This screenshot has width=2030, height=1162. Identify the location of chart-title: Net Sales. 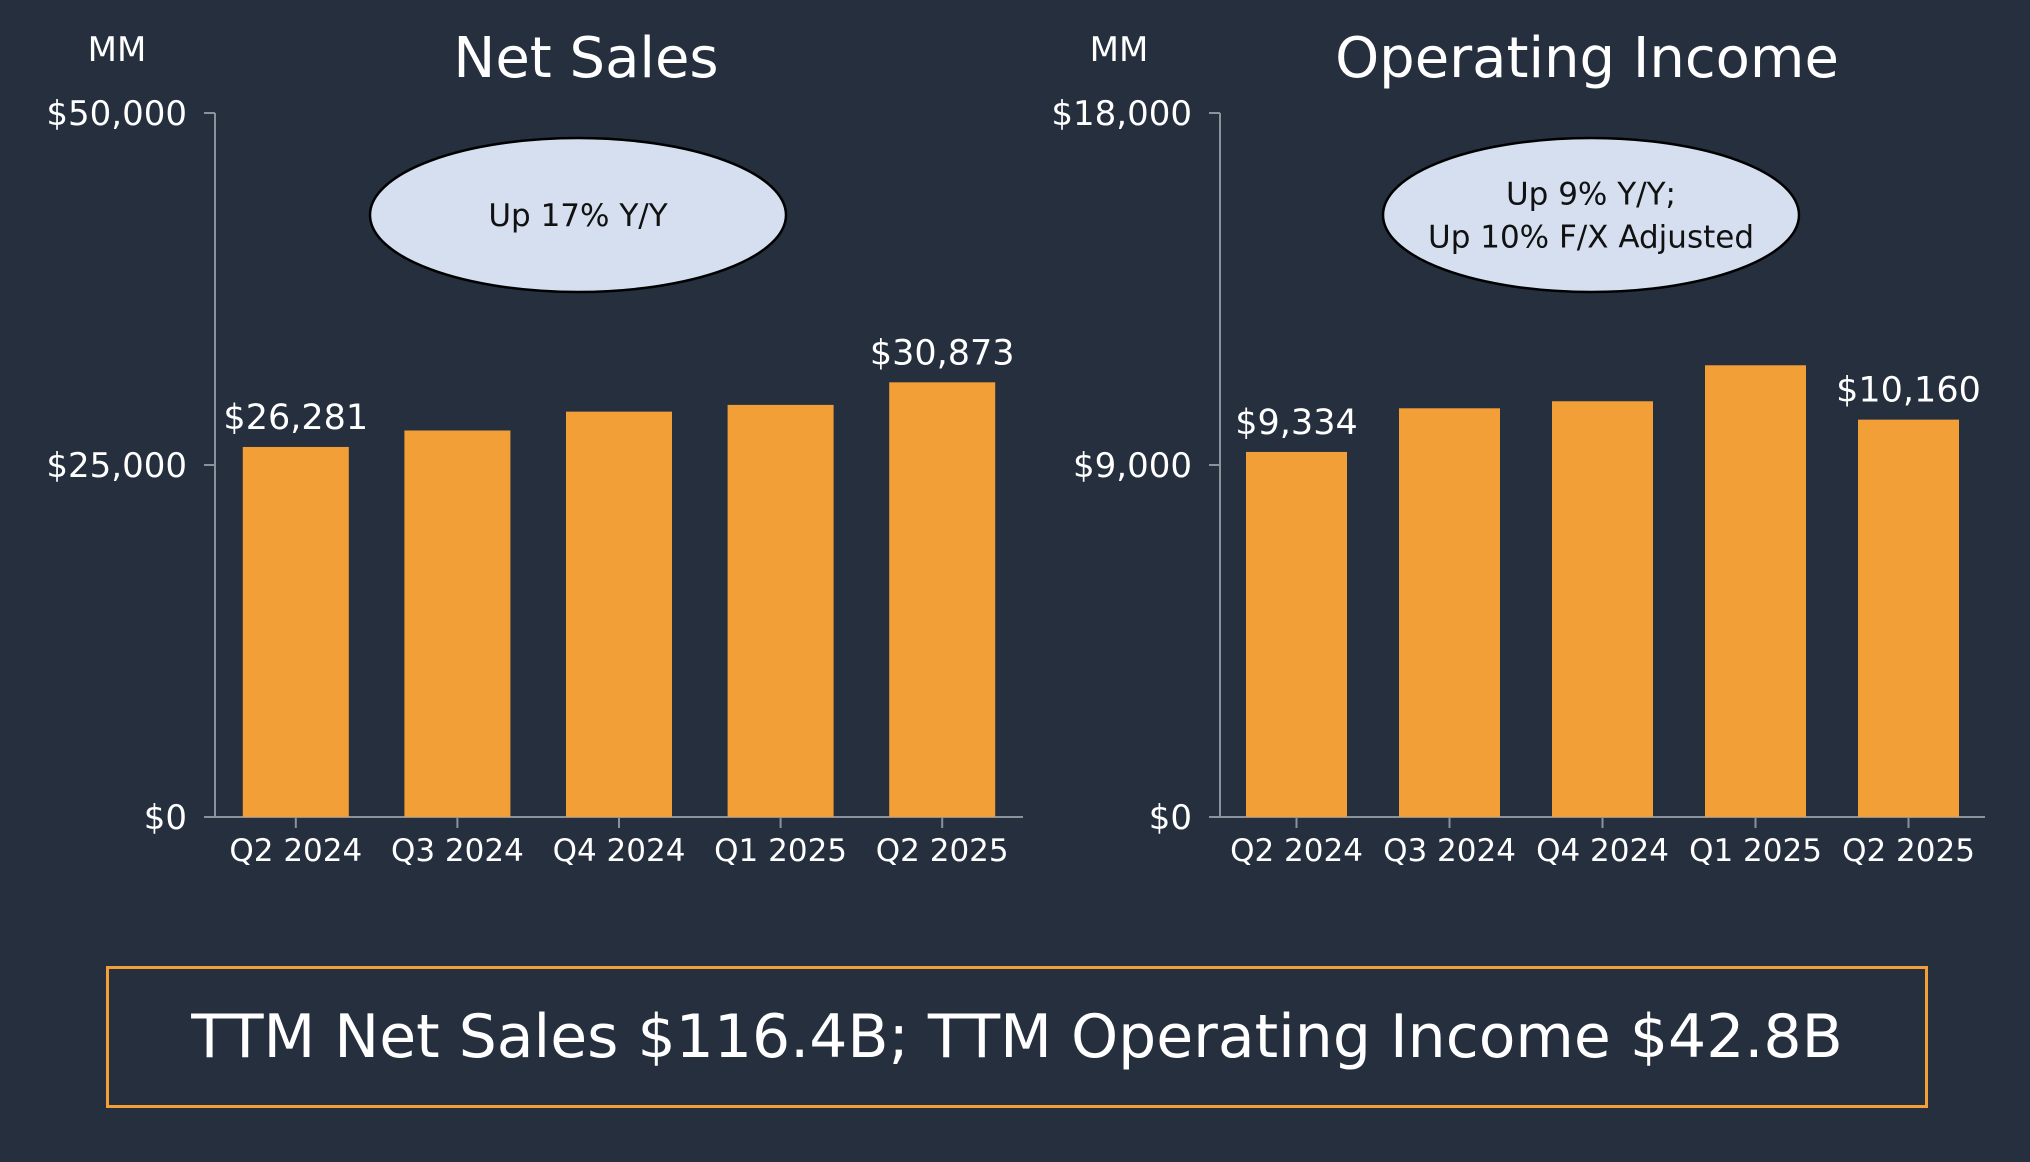
(585, 58).